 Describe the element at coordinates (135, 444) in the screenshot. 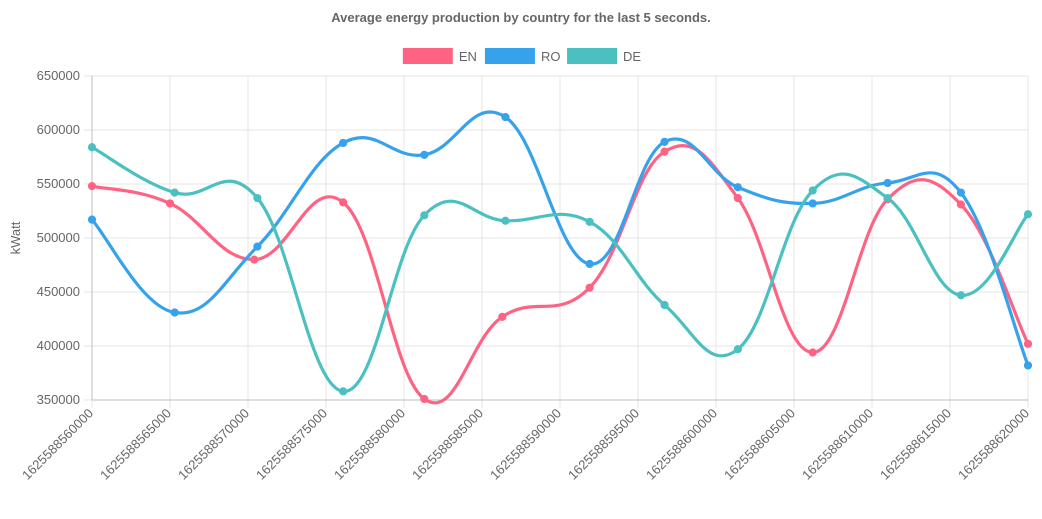

I see `x-tick-label: 1625588565000` at that location.